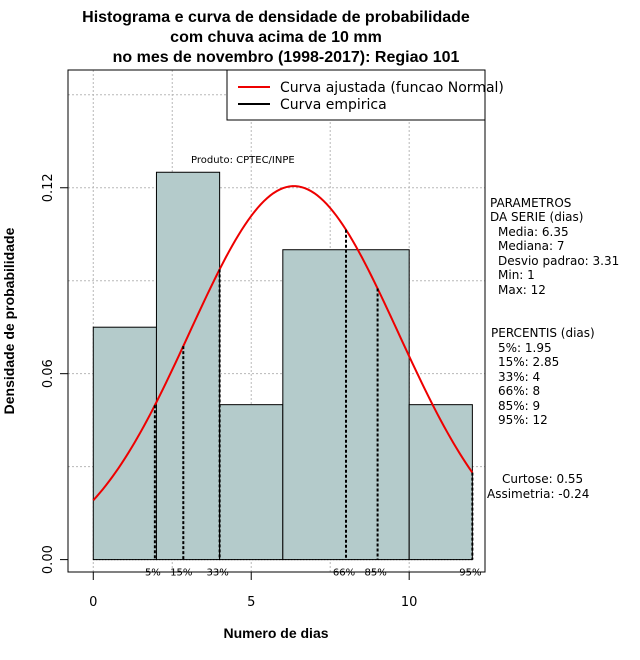 This screenshot has height=660, width=640. I want to click on percentile-5: 5%: 1.95, so click(525, 348).